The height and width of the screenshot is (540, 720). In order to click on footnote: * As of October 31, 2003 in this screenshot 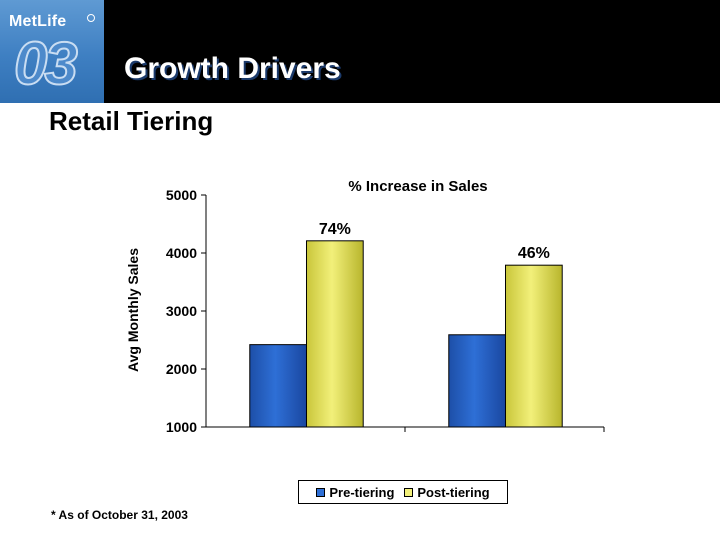, I will do `click(119, 515)`.